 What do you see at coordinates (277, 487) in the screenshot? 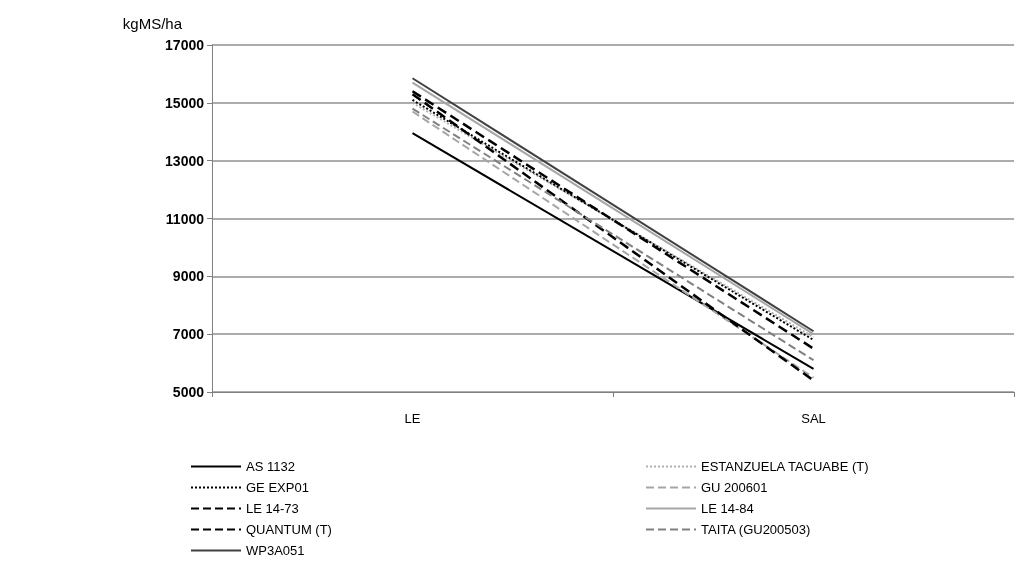
I see `legend-label: GE EXP01` at bounding box center [277, 487].